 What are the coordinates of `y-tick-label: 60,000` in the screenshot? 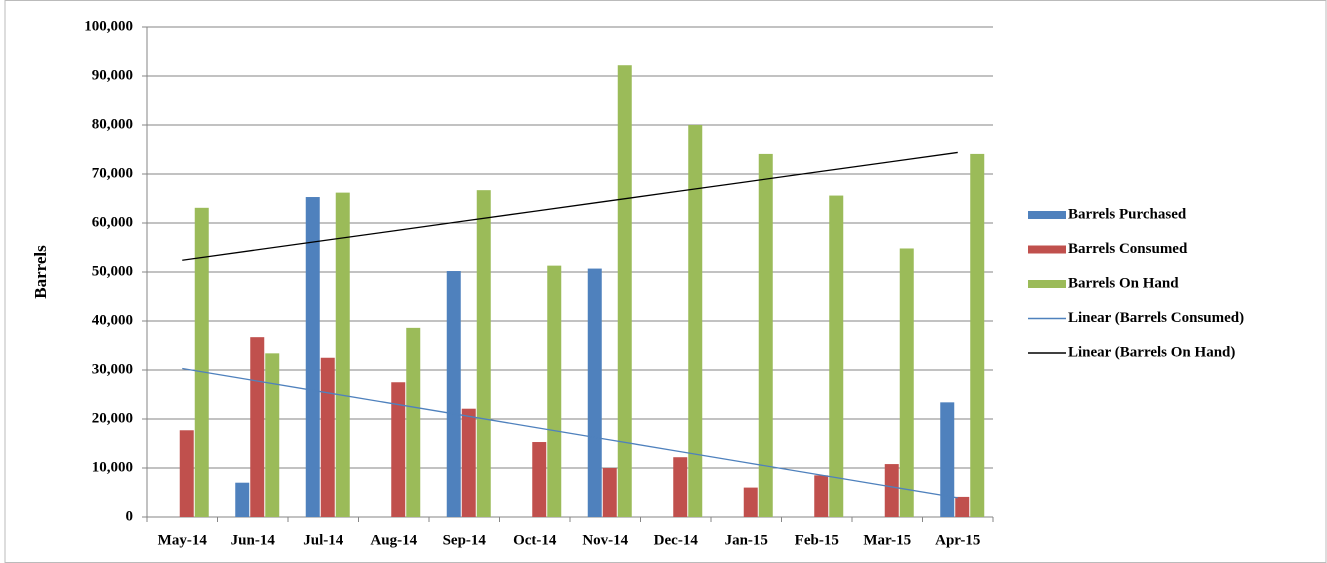 It's located at (112, 222).